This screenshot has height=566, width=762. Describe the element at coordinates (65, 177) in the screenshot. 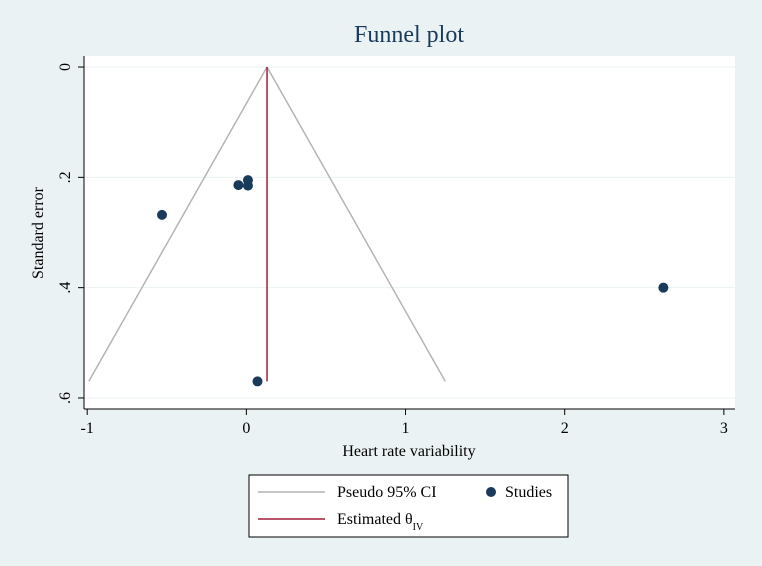

I see `y-tick-label-1: .2` at that location.